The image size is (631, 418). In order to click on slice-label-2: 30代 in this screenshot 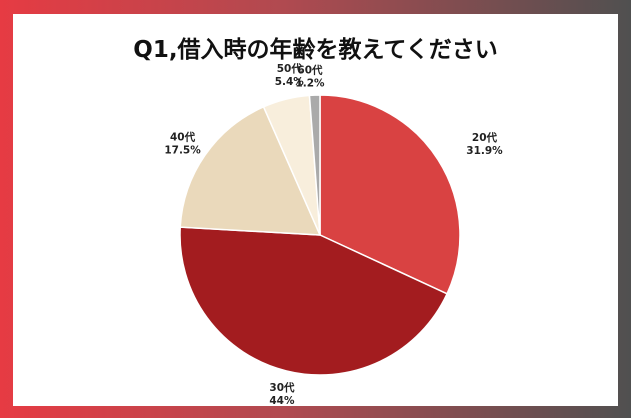, I will do `click(282, 387)`.